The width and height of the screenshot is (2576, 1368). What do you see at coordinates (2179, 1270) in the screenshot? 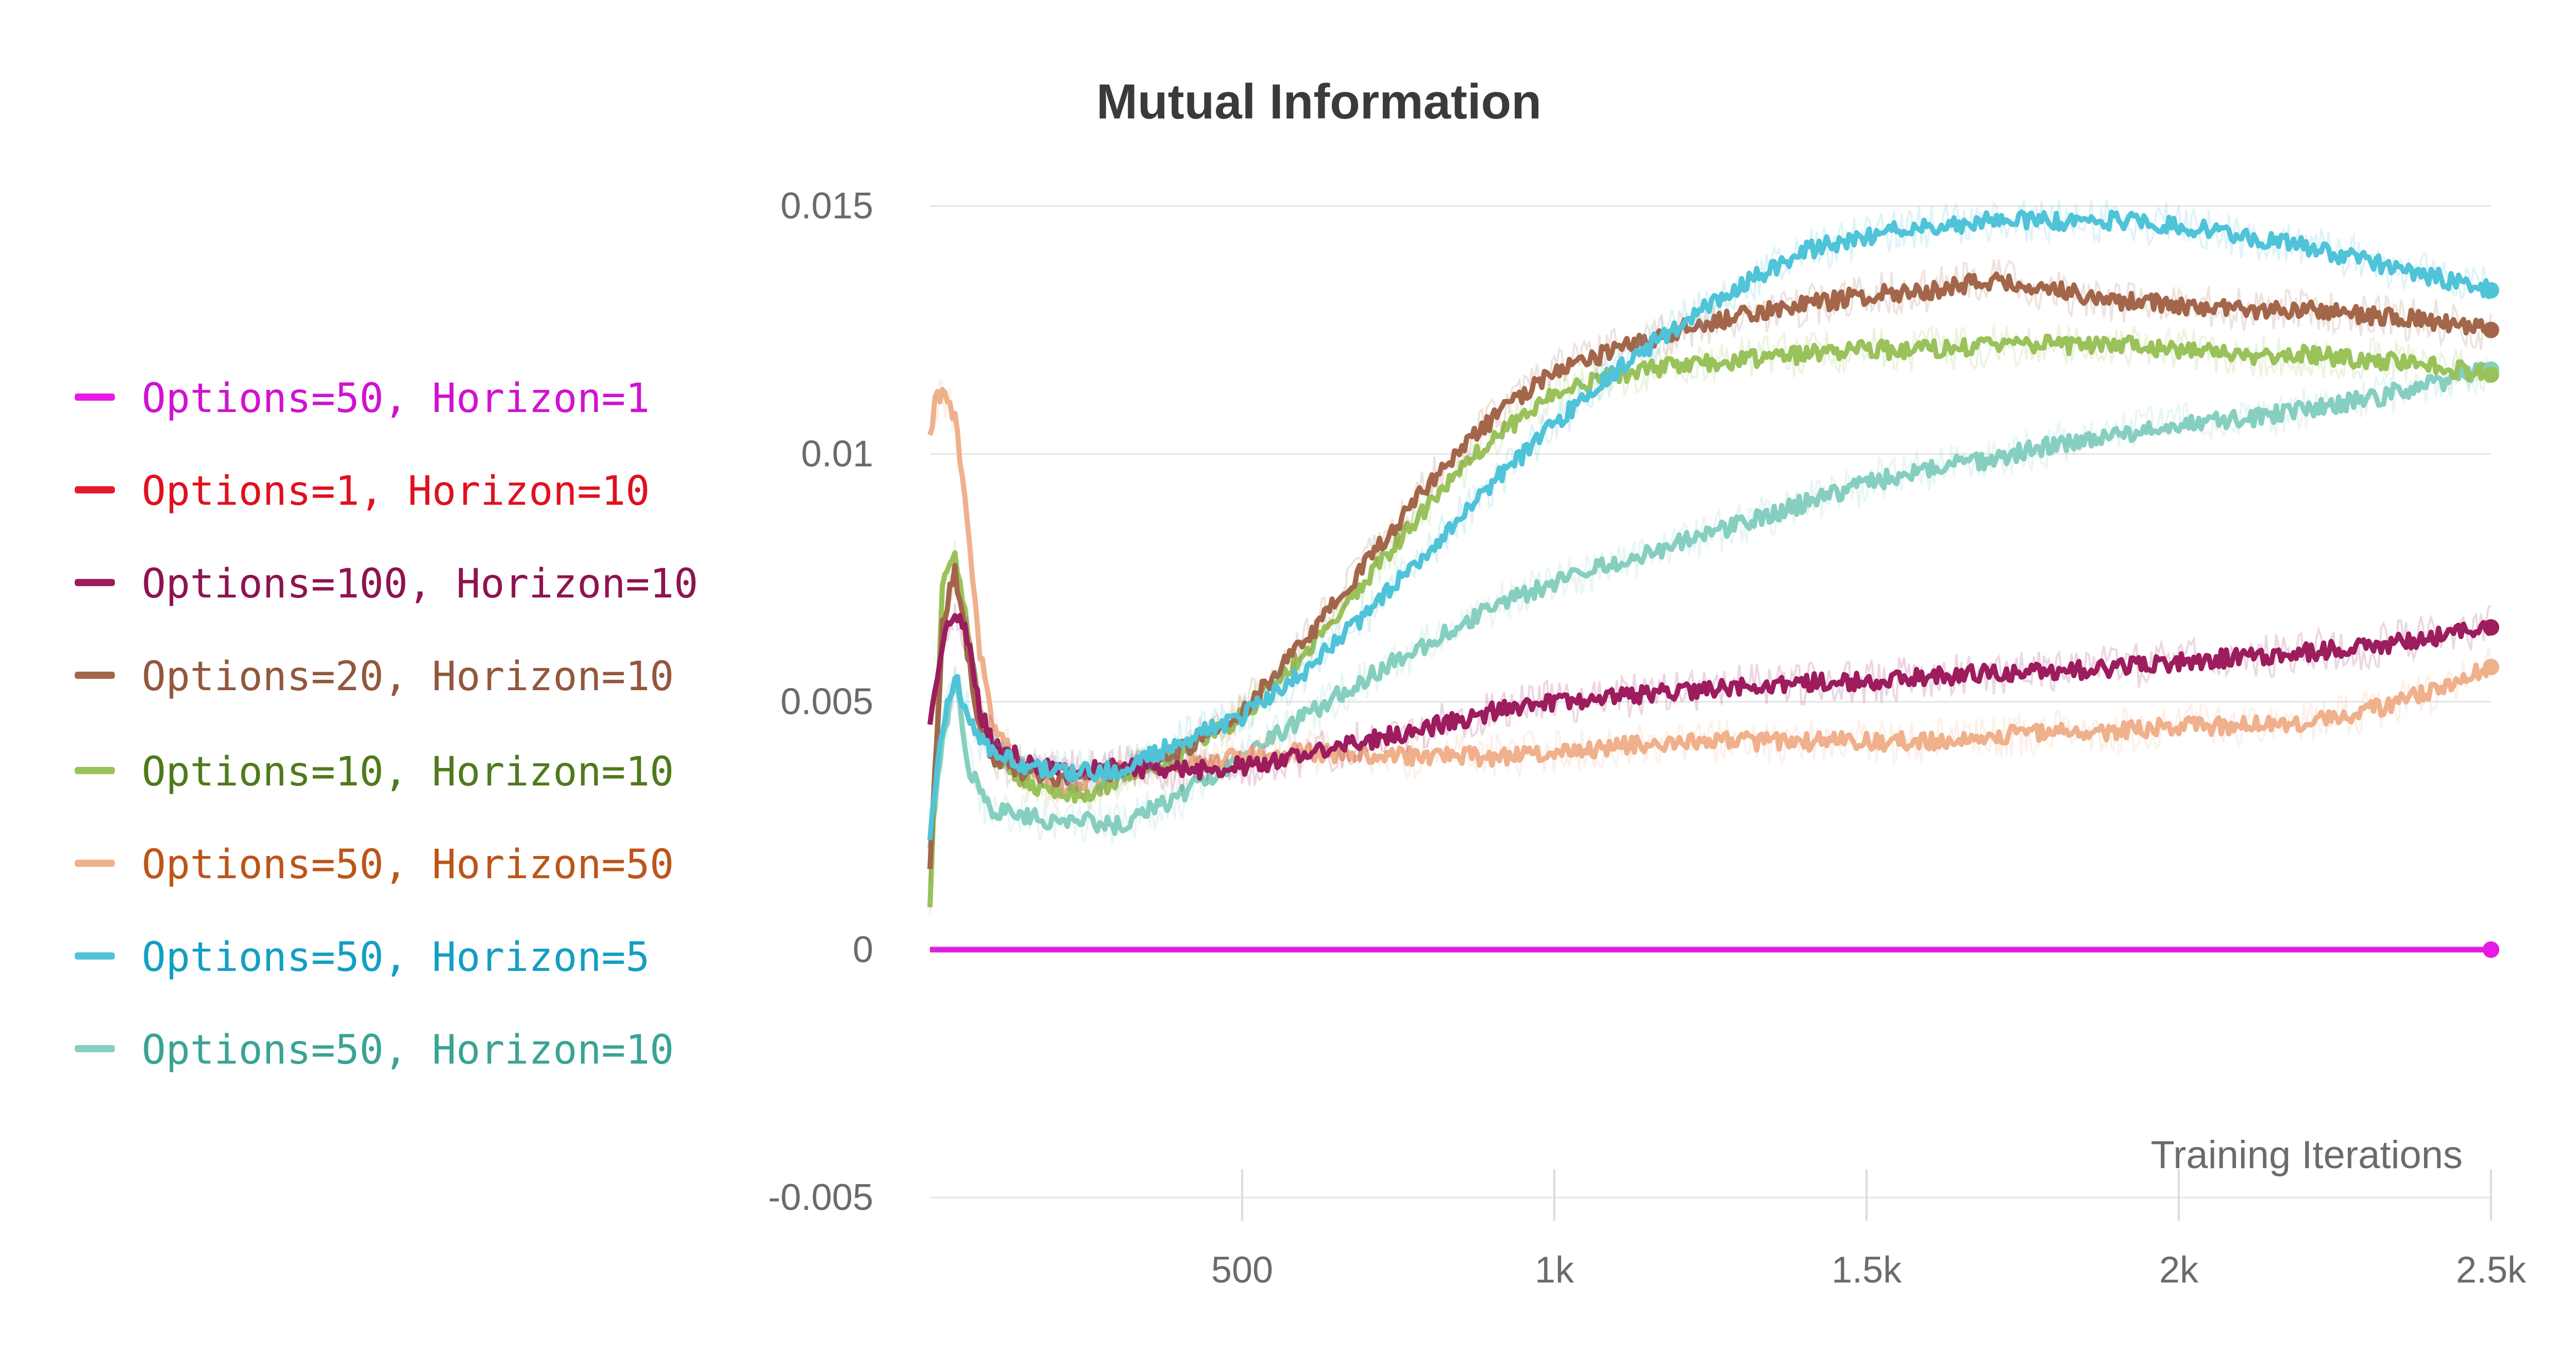
I see `x-tick-label: 2k` at bounding box center [2179, 1270].